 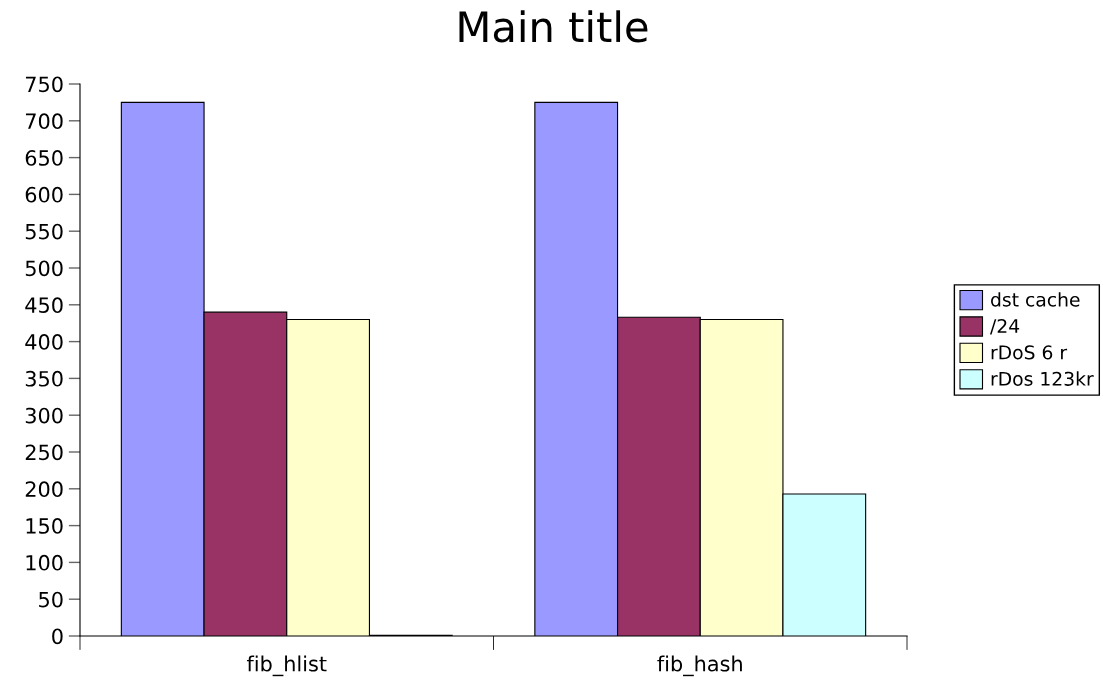 What do you see at coordinates (44, 489) in the screenshot?
I see `y-tick-label: 200` at bounding box center [44, 489].